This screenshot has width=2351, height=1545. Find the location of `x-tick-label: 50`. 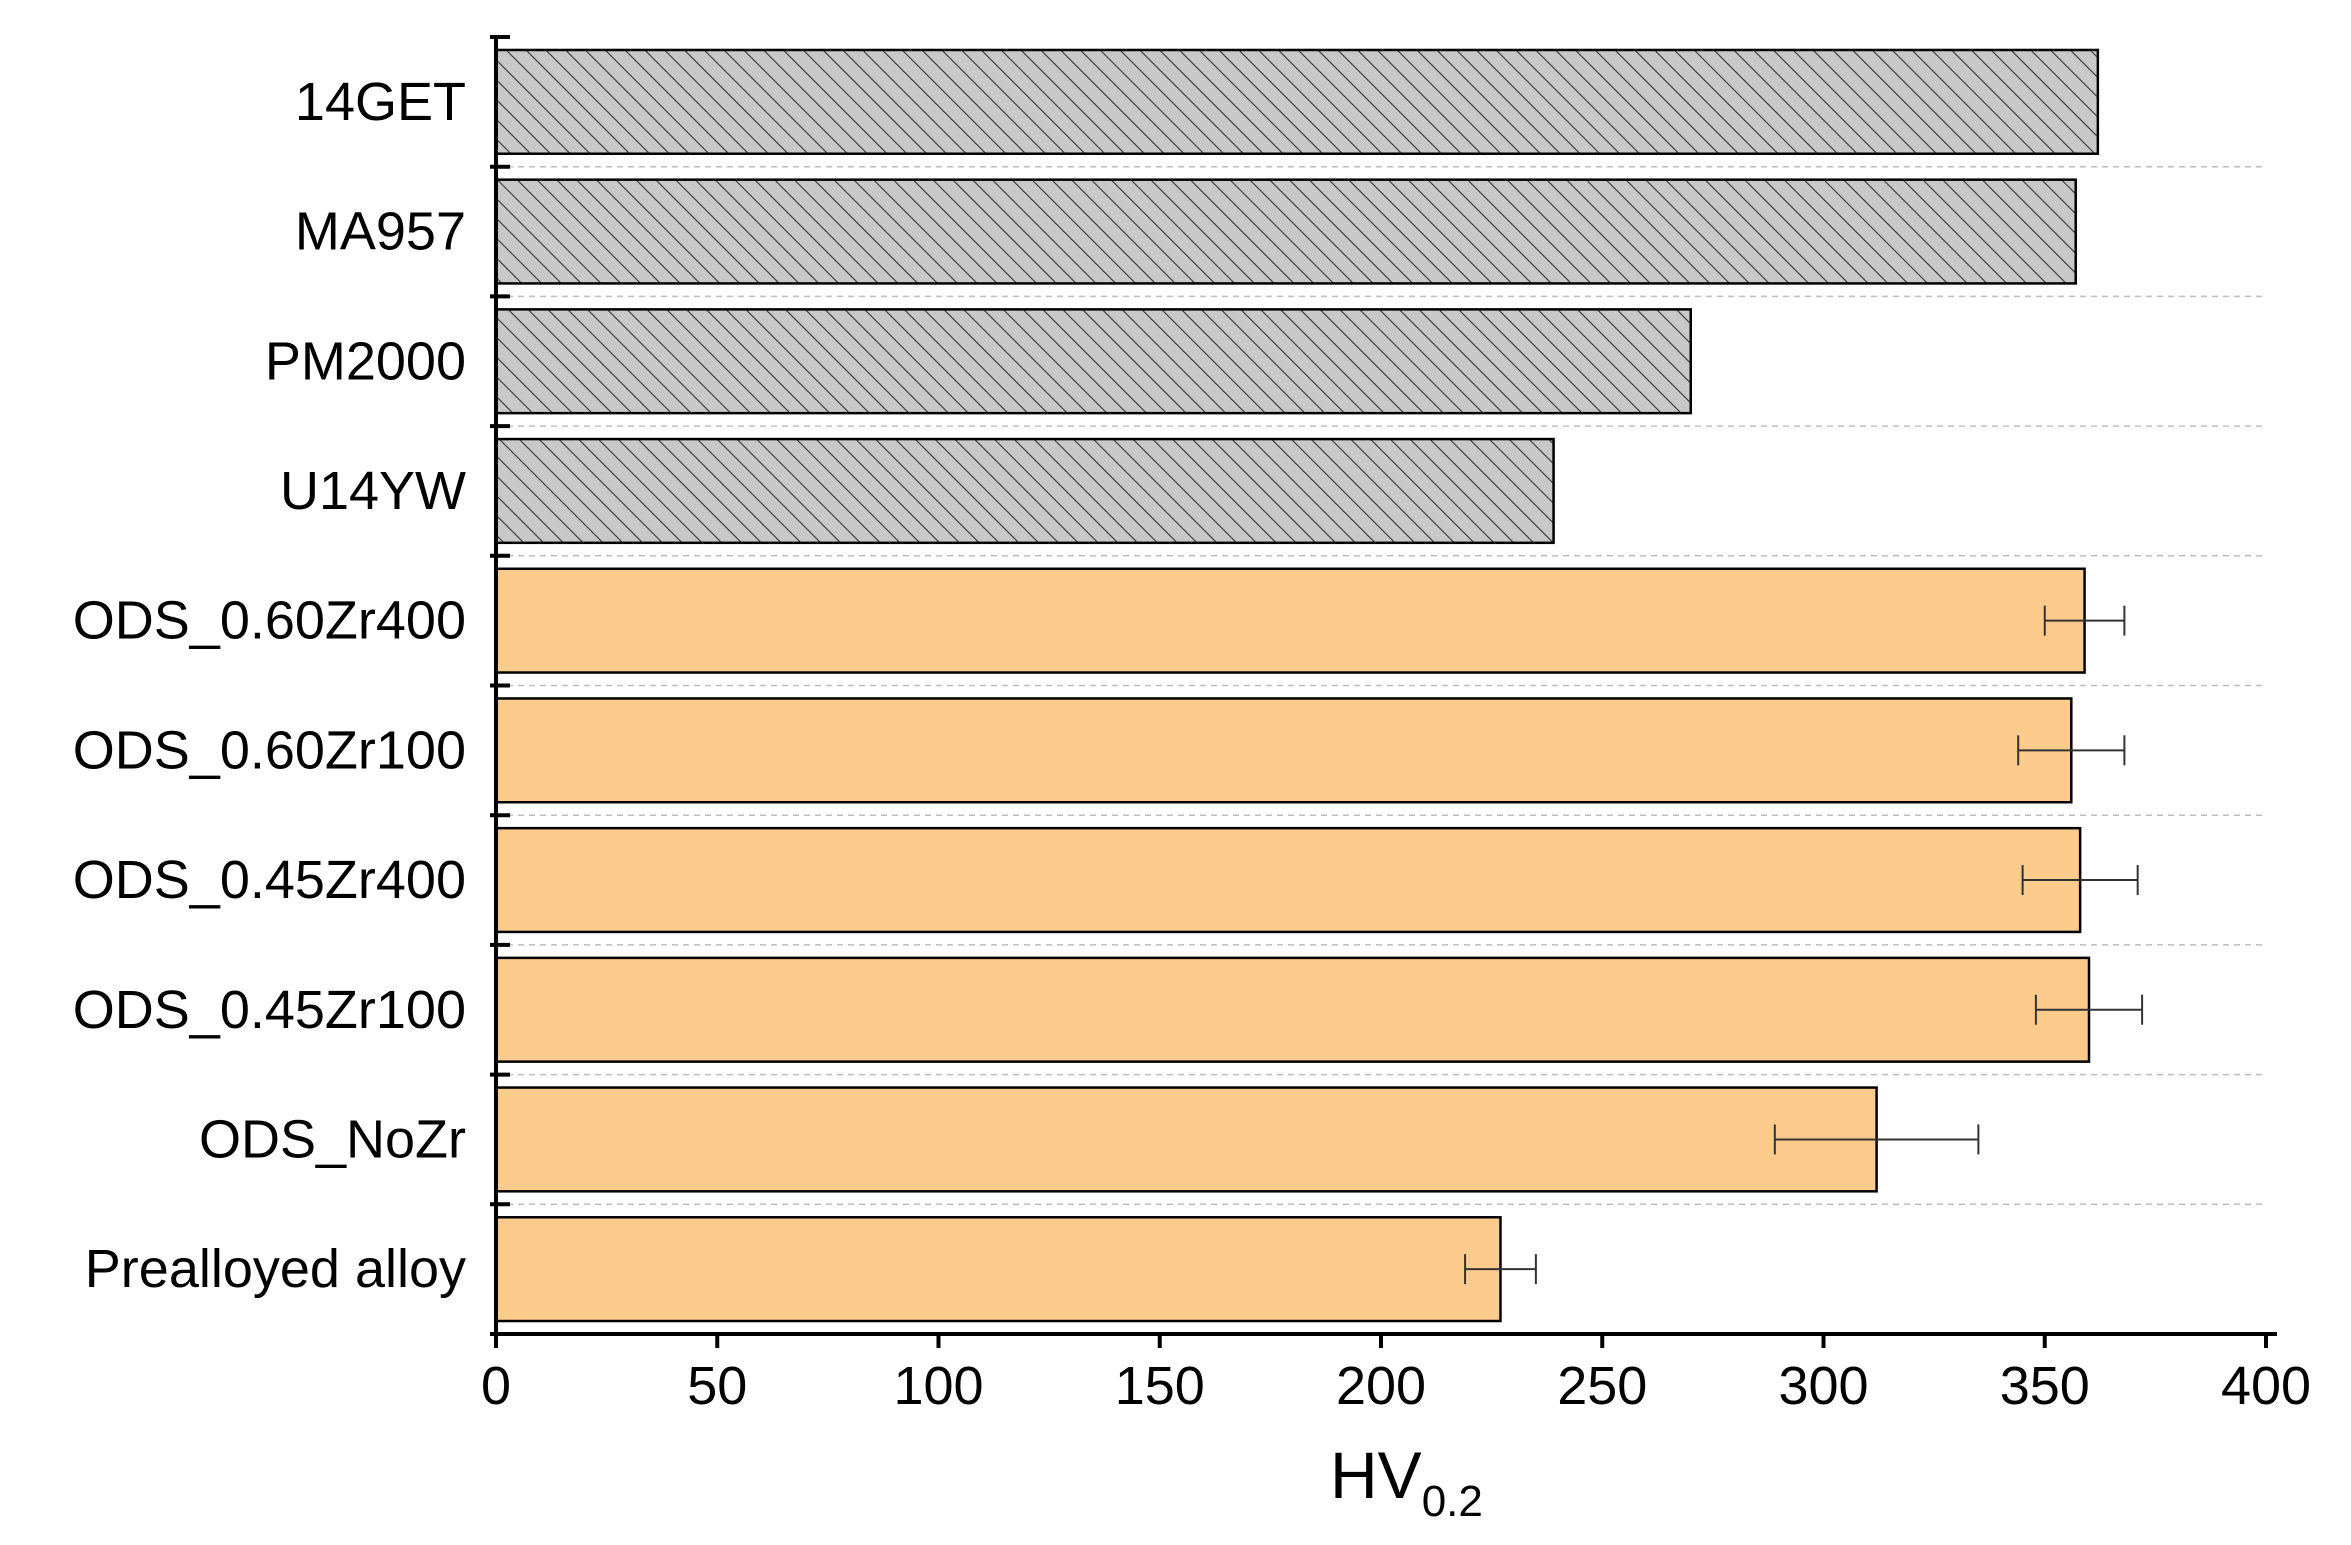

x-tick-label: 50 is located at coordinates (717, 1386).